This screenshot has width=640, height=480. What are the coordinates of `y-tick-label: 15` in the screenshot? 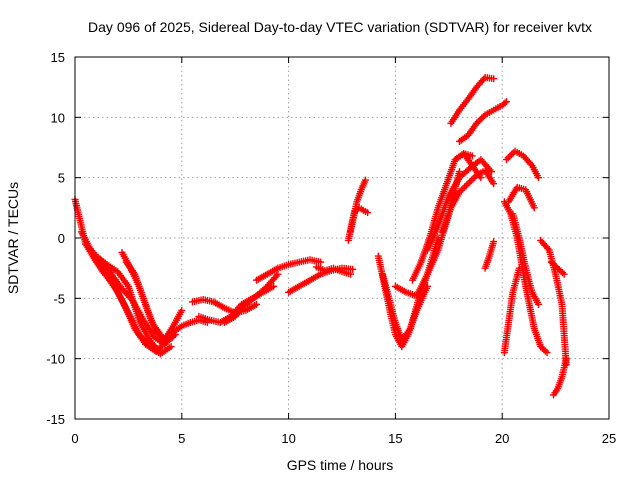 It's located at (58, 57).